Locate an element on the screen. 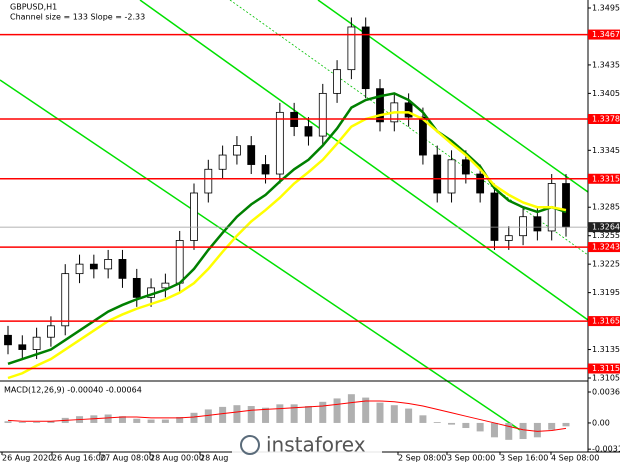  x-tick-label: 27 Aug 08:00 is located at coordinates (127, 458).